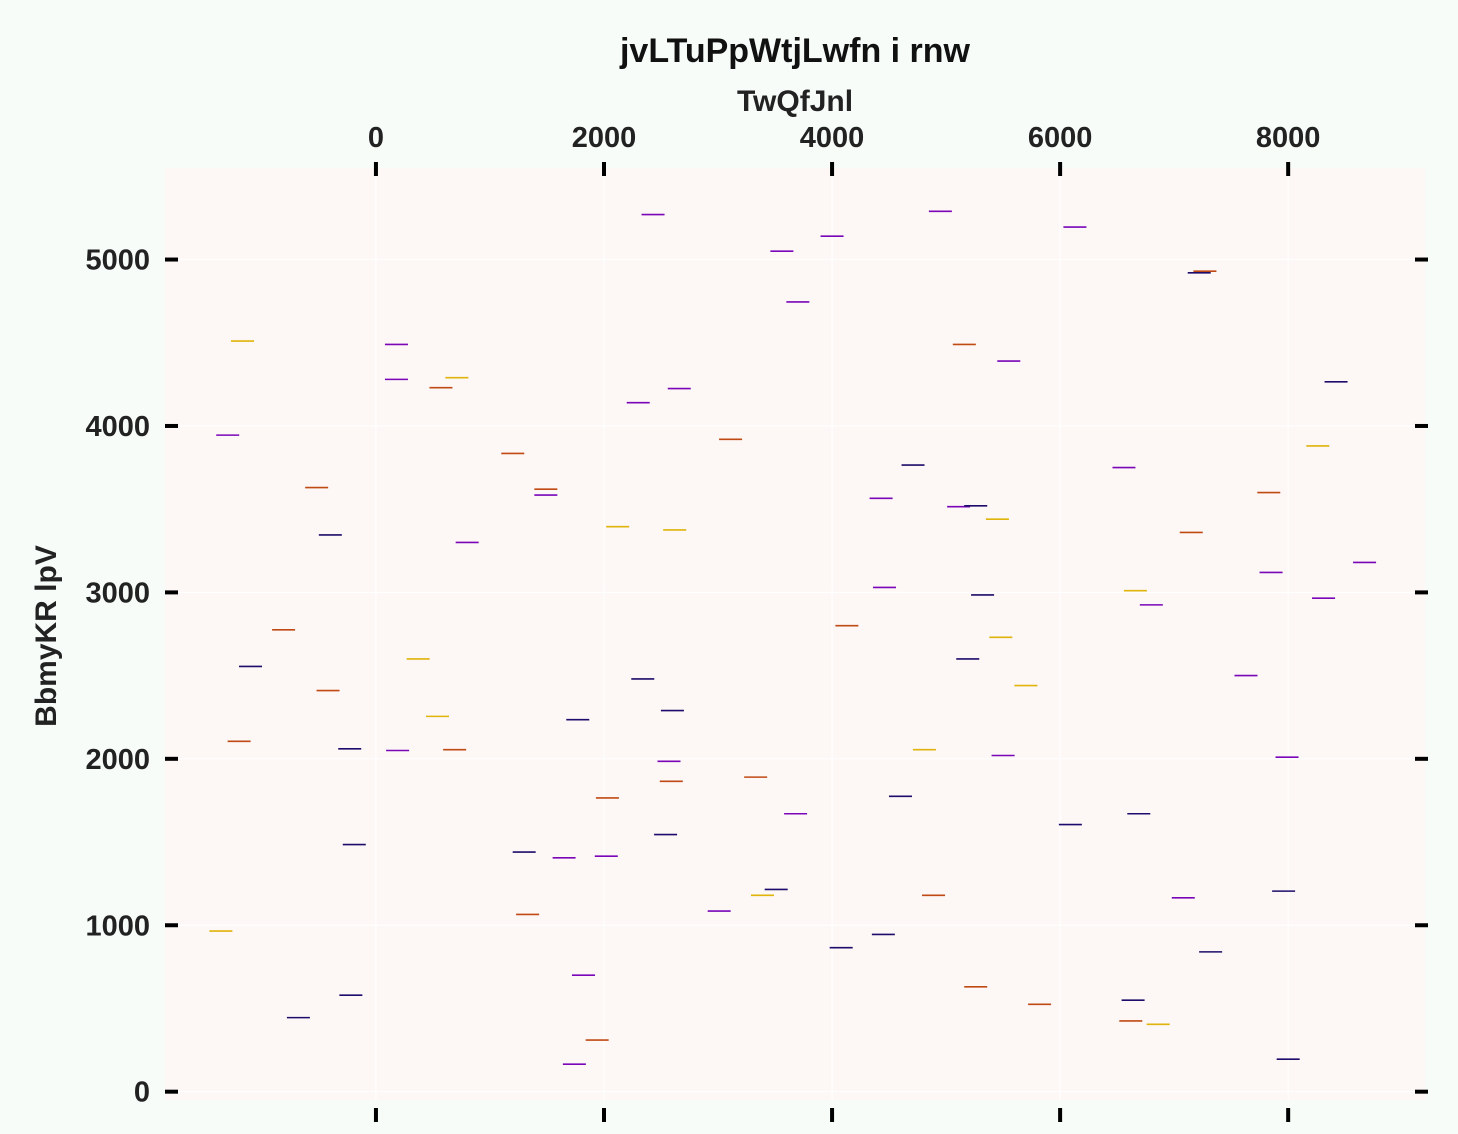 Image resolution: width=1458 pixels, height=1134 pixels. What do you see at coordinates (117, 261) in the screenshot?
I see `y-tick-label: 5000` at bounding box center [117, 261].